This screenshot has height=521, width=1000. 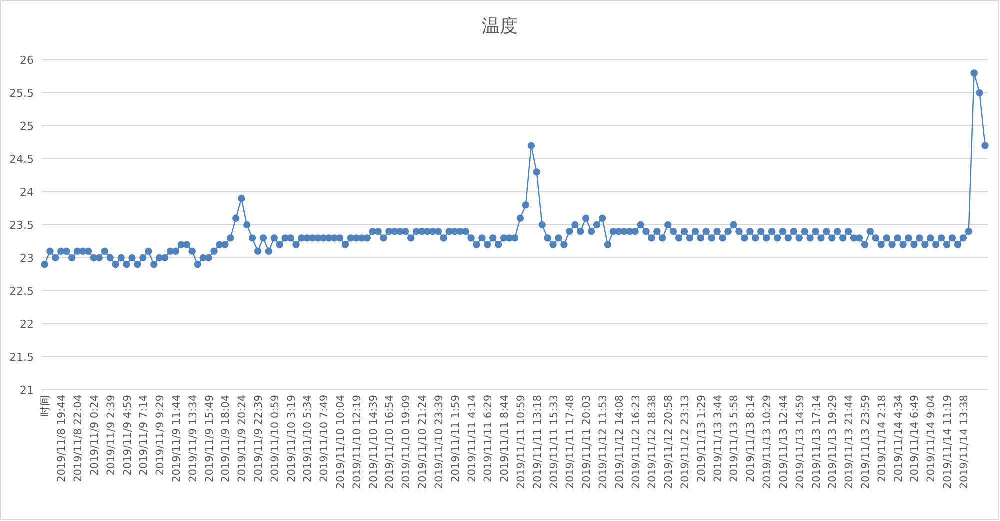 What do you see at coordinates (45, 406) in the screenshot?
I see `x-tick-label: 时间` at bounding box center [45, 406].